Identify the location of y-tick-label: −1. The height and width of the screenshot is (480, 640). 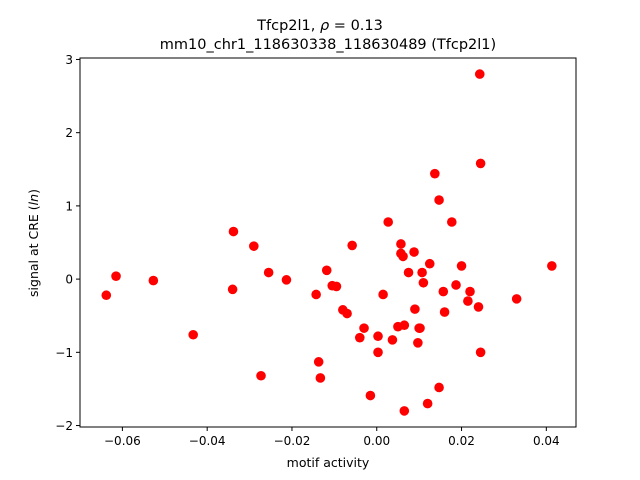
(64, 353).